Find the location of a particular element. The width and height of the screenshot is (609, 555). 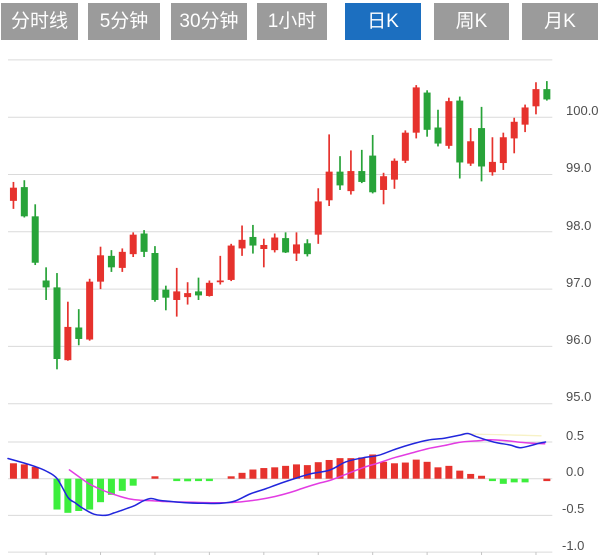

macd-axis-label-n1: -1.0 is located at coordinates (573, 545).